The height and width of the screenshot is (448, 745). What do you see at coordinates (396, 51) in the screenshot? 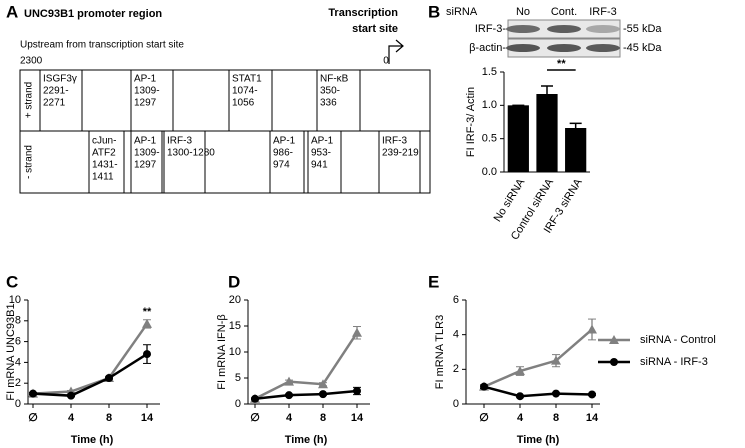
I see `tss-arrow` at bounding box center [396, 51].